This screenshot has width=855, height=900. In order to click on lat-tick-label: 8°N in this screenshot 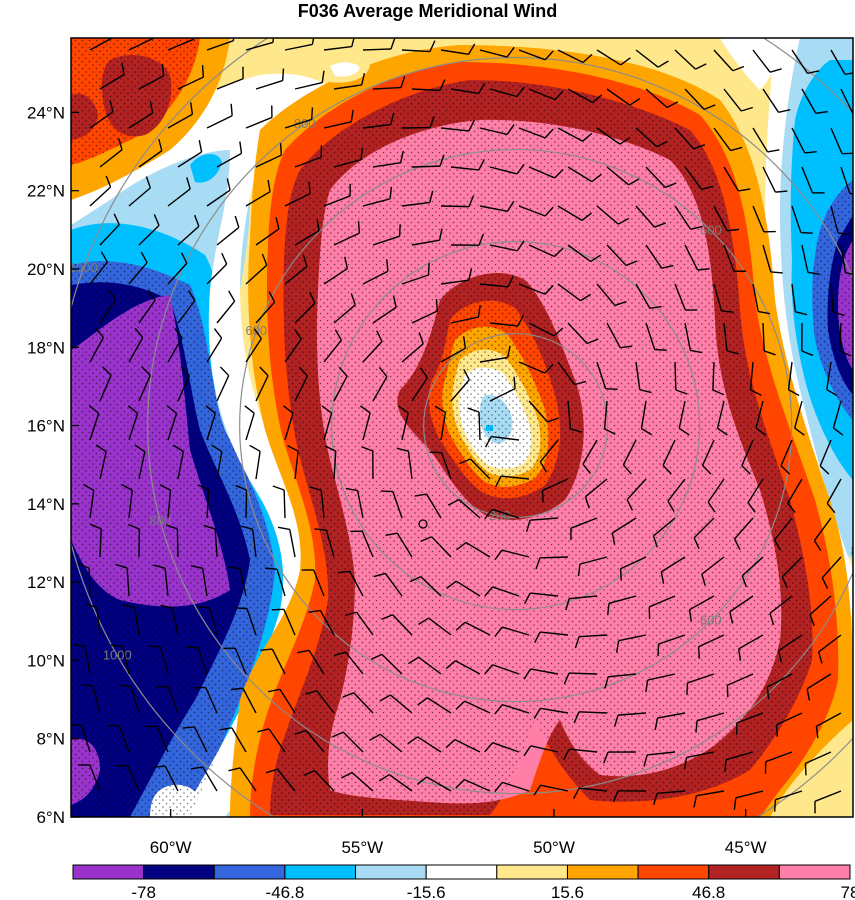, I will do `click(50, 739)`.